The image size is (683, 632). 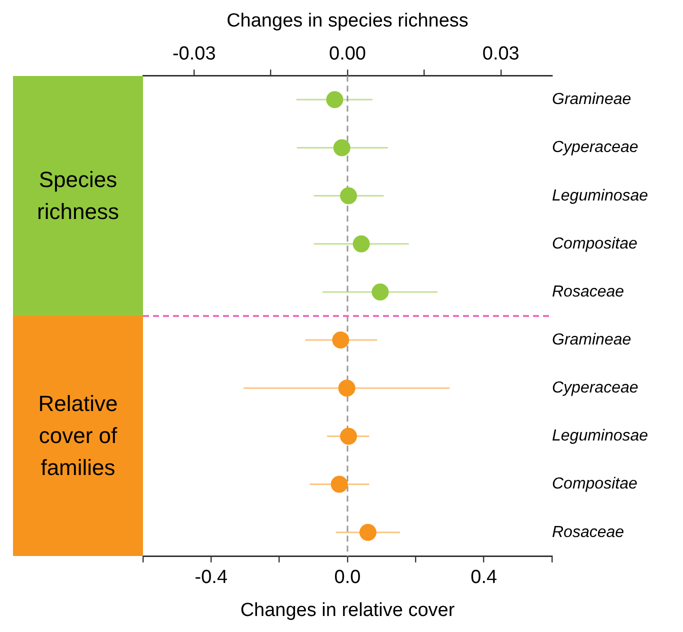 What do you see at coordinates (211, 577) in the screenshot?
I see `x-tick-label: -0.4` at bounding box center [211, 577].